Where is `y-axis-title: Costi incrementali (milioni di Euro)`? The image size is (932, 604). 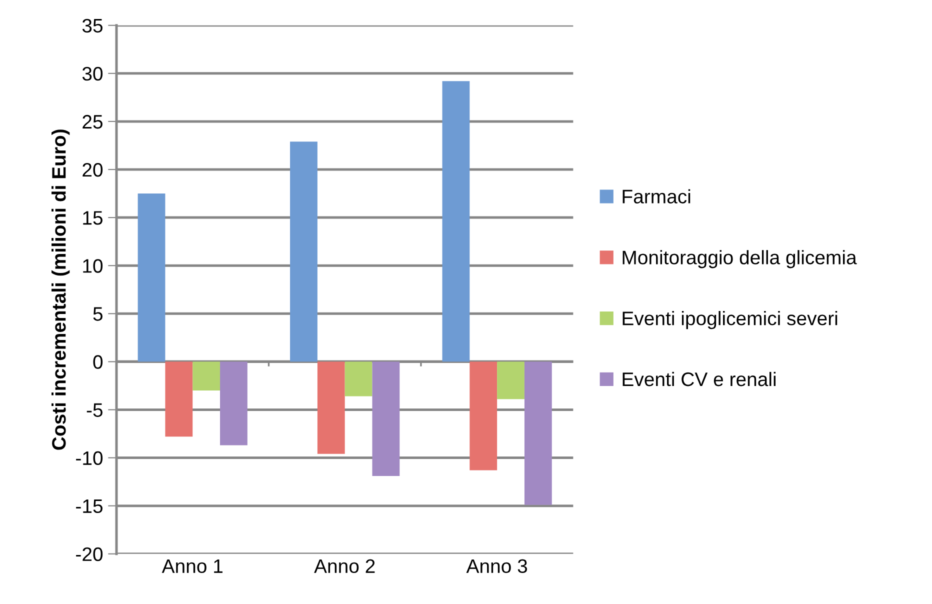 y-axis-title: Costi incrementali (milioni di Euro) is located at coordinates (61, 290).